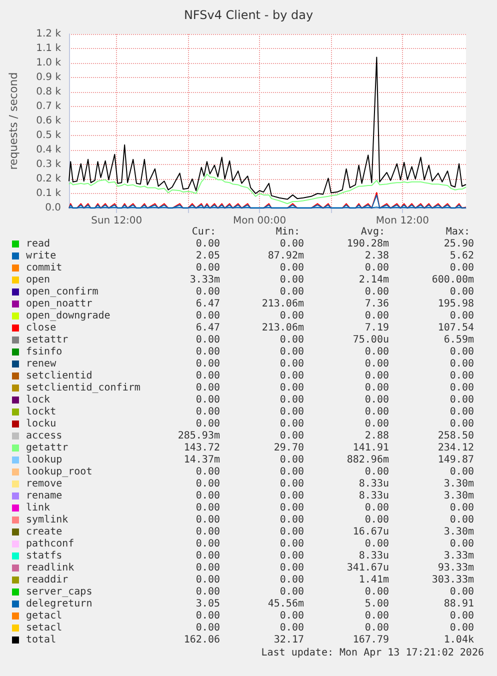  I want to click on text: 190.28m, so click(367, 244).